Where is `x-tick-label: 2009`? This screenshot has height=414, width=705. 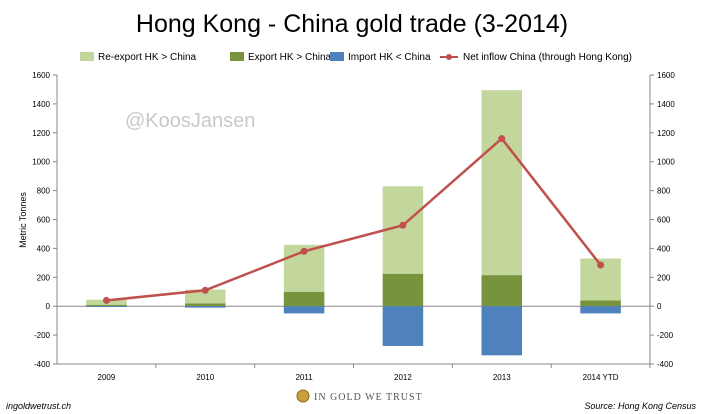
x-tick-label: 2009 is located at coordinates (107, 377).